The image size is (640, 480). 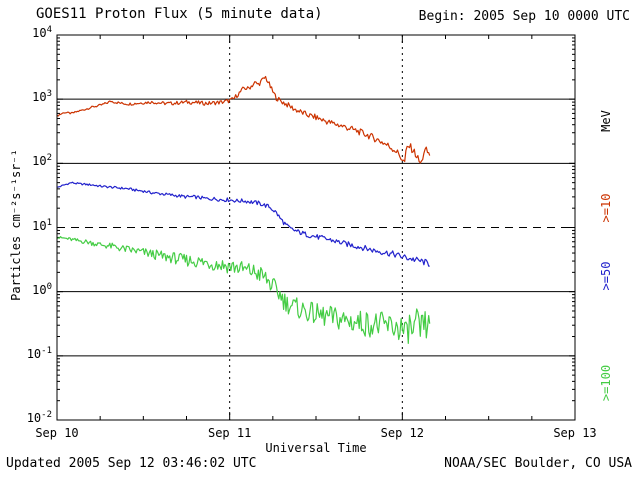 What do you see at coordinates (39, 353) in the screenshot?
I see `y-tick-label: 10⁻¹` at bounding box center [39, 353].